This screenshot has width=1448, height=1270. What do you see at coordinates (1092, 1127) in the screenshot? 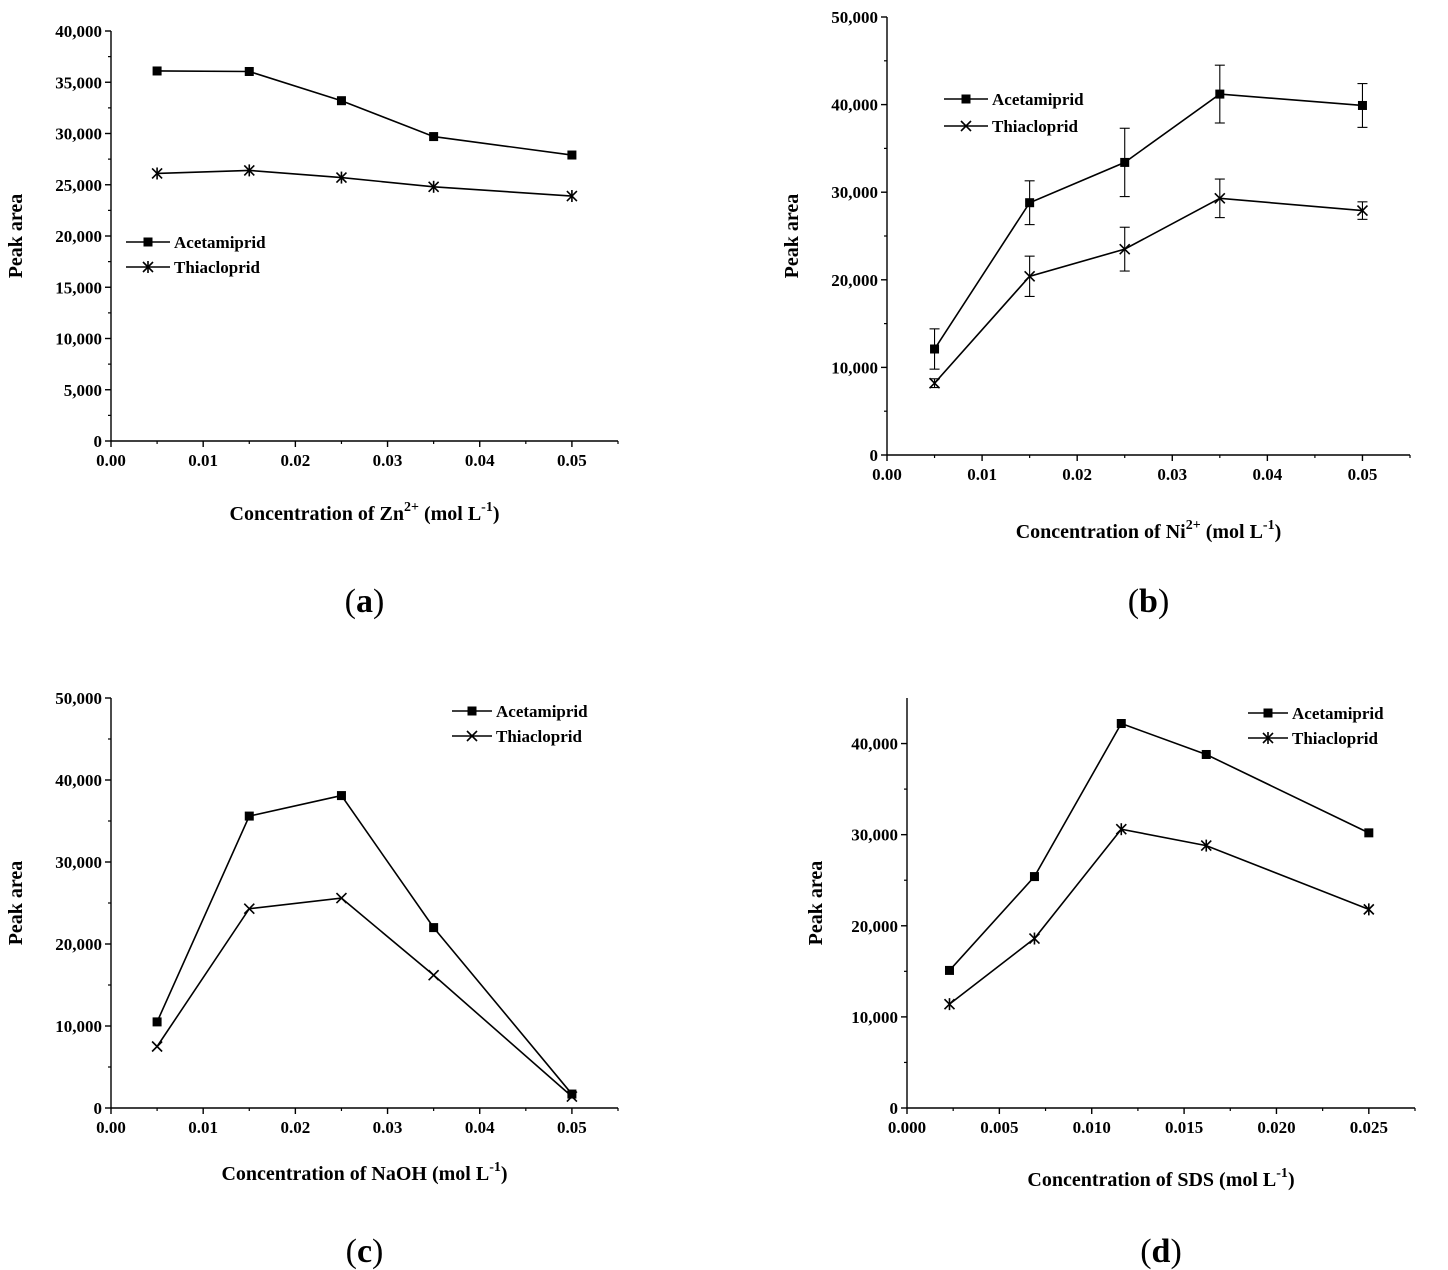
I see `x-tick-label: 0.010` at bounding box center [1092, 1127].